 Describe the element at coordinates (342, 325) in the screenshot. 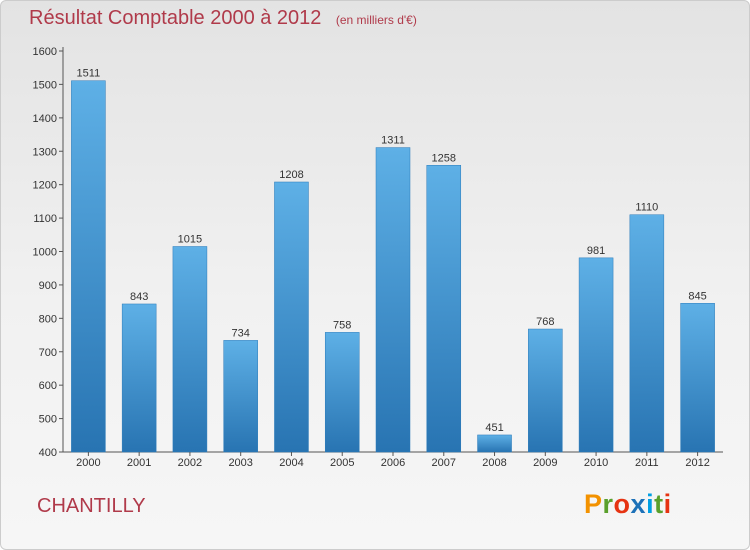

I see `bar-value-label: 758` at that location.